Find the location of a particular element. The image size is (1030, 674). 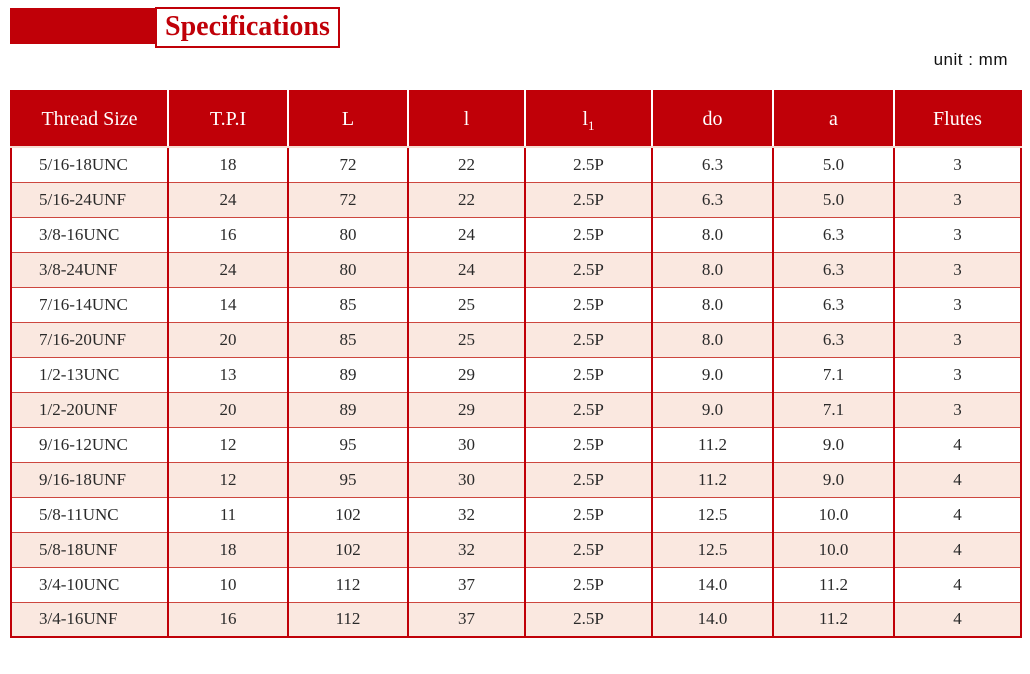

table-cell: 95 is located at coordinates (348, 480).